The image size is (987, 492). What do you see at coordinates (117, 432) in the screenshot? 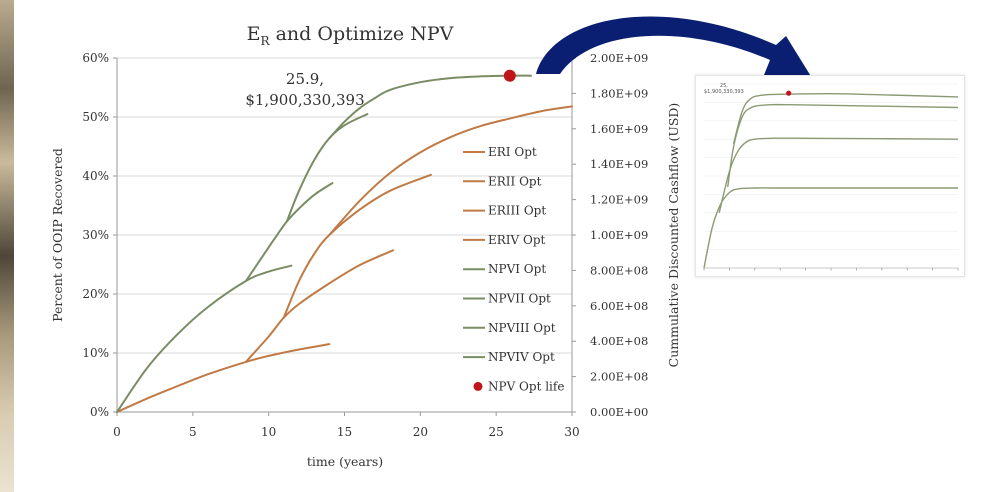
I see `x-tick-label: 0` at bounding box center [117, 432].